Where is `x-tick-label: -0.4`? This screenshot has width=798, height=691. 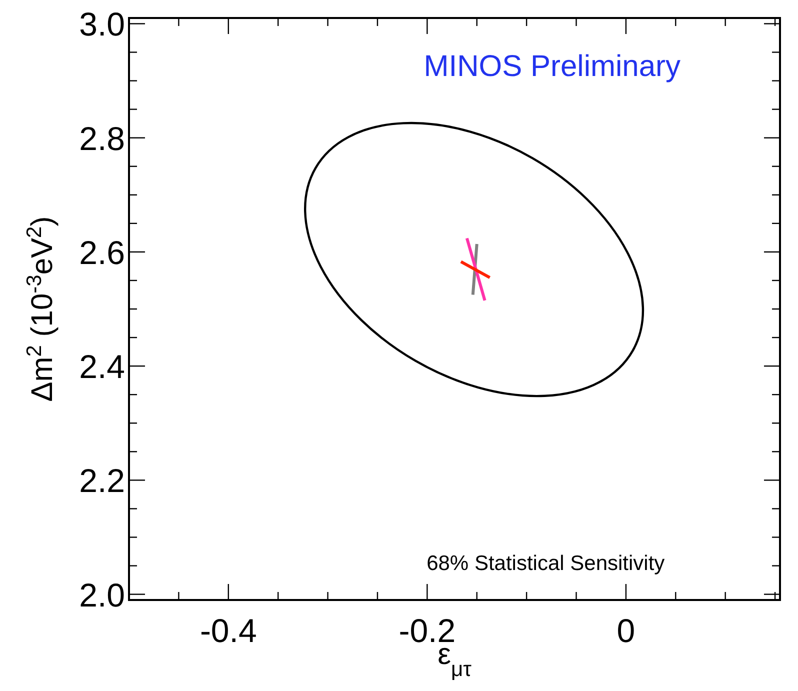 x-tick-label: -0.4 is located at coordinates (228, 630).